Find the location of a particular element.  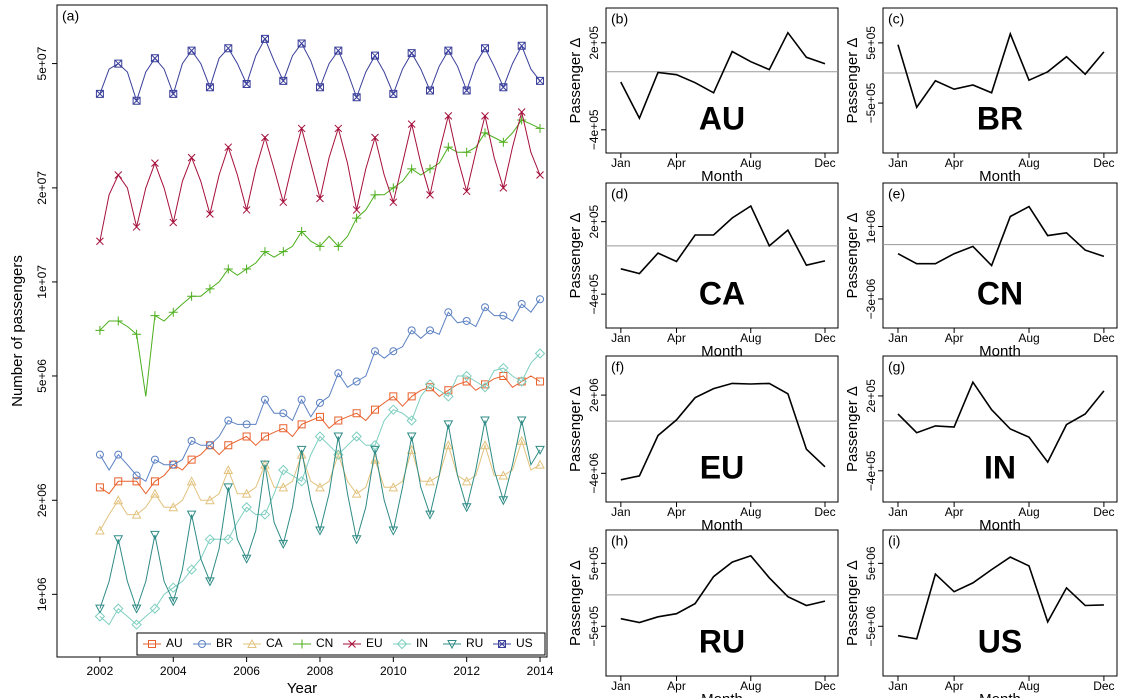

x-tick-label: Aug is located at coordinates (1028, 512).